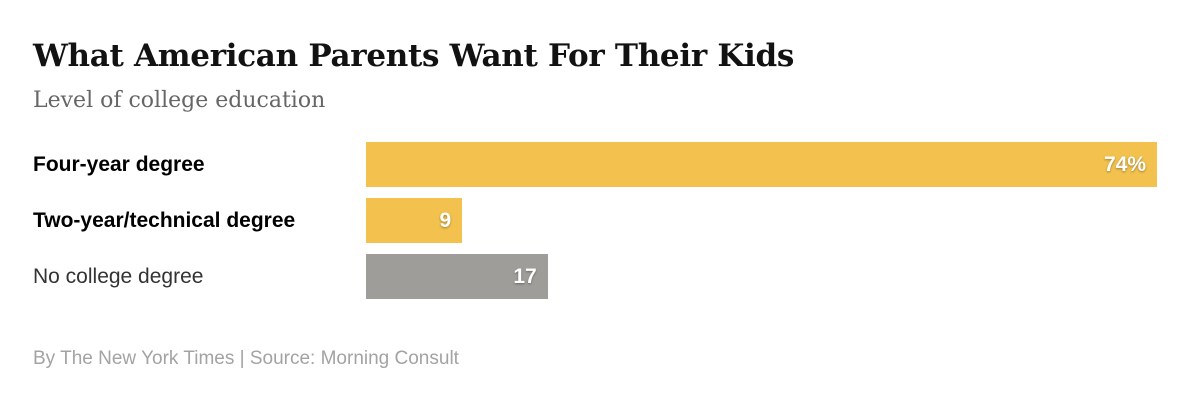 Image resolution: width=1200 pixels, height=413 pixels. I want to click on bar-track: 74%, so click(761, 164).